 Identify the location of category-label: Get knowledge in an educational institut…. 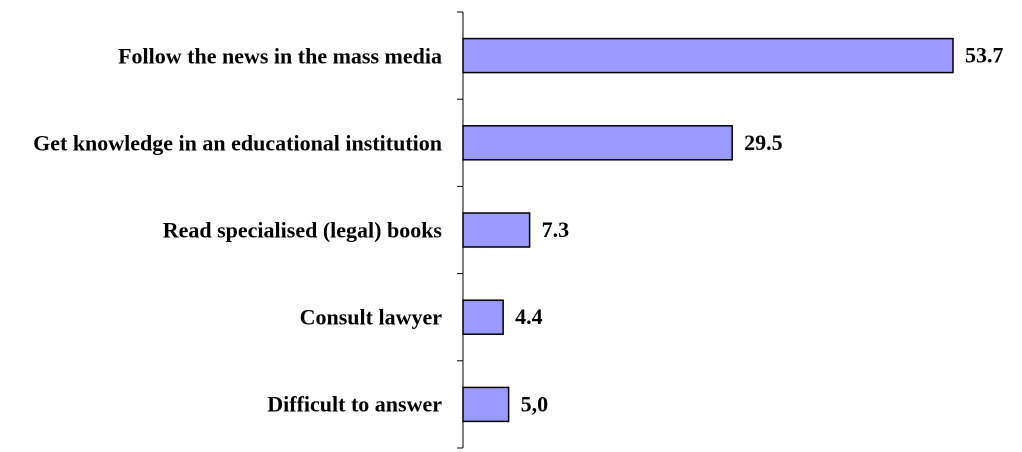
(237, 143).